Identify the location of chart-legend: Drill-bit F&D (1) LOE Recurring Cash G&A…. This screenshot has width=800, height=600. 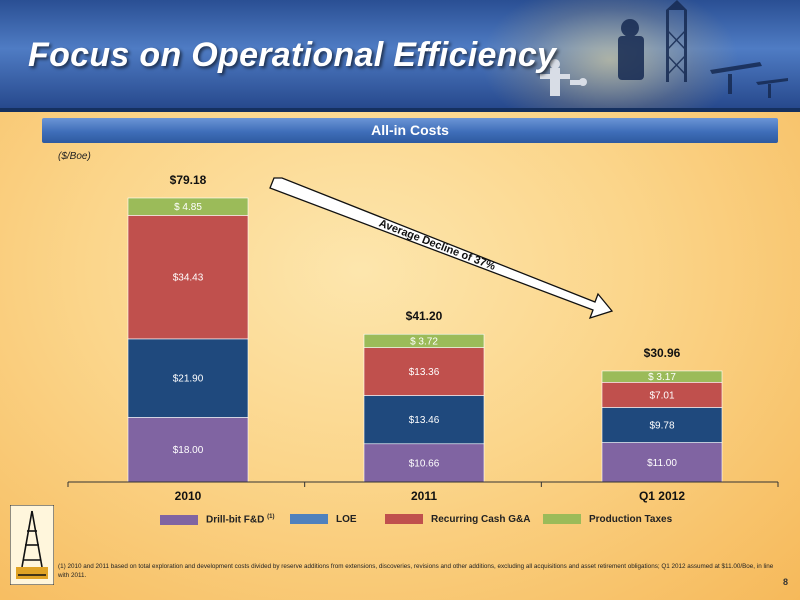
(420, 522).